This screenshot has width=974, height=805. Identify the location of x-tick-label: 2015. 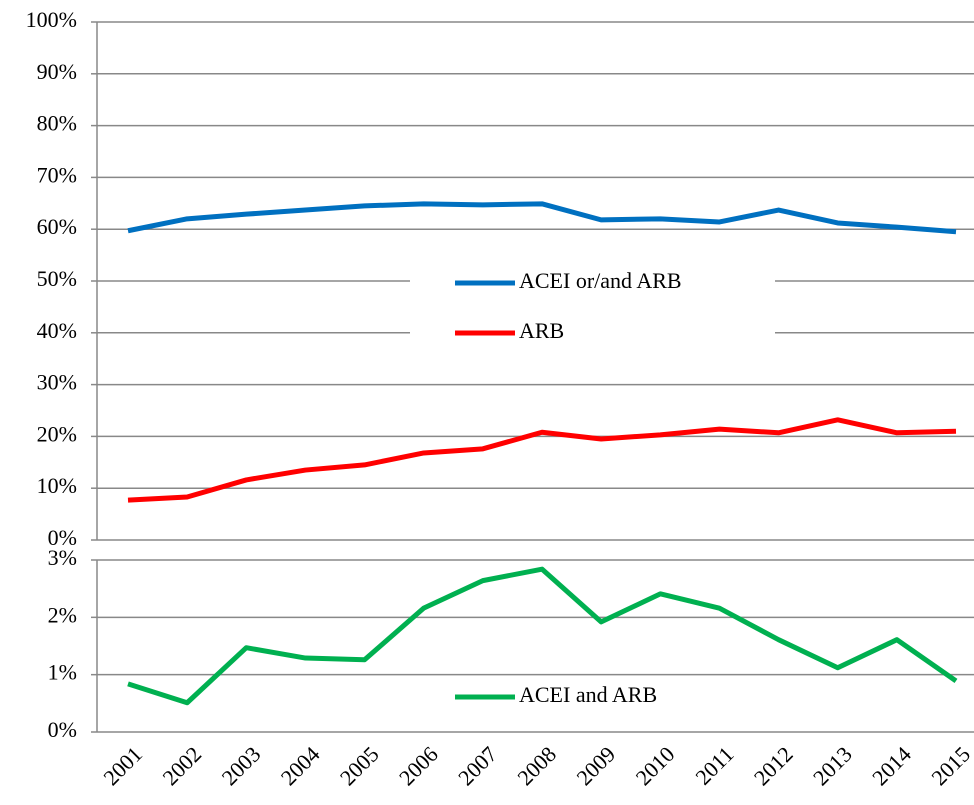
(950, 765).